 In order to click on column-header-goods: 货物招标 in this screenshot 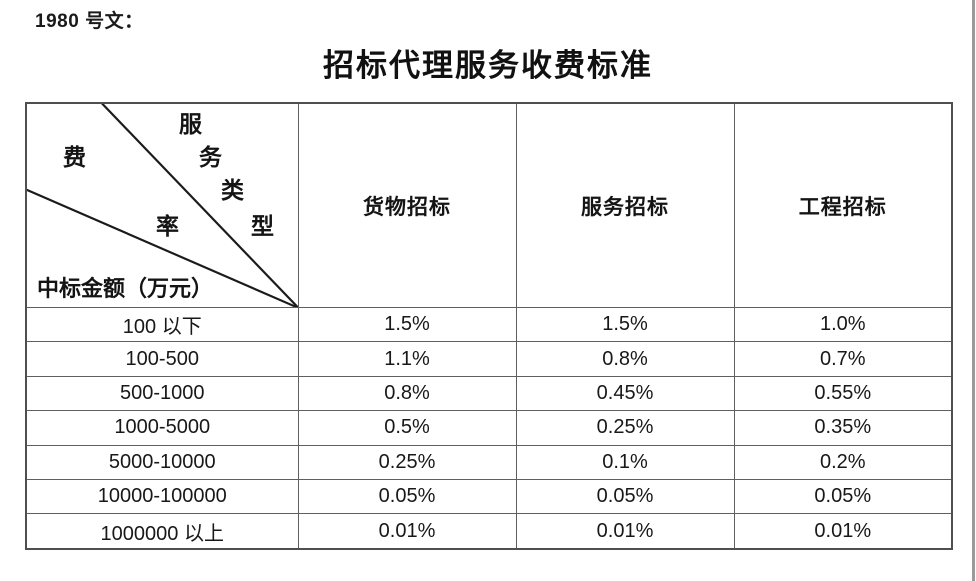, I will do `click(407, 205)`.